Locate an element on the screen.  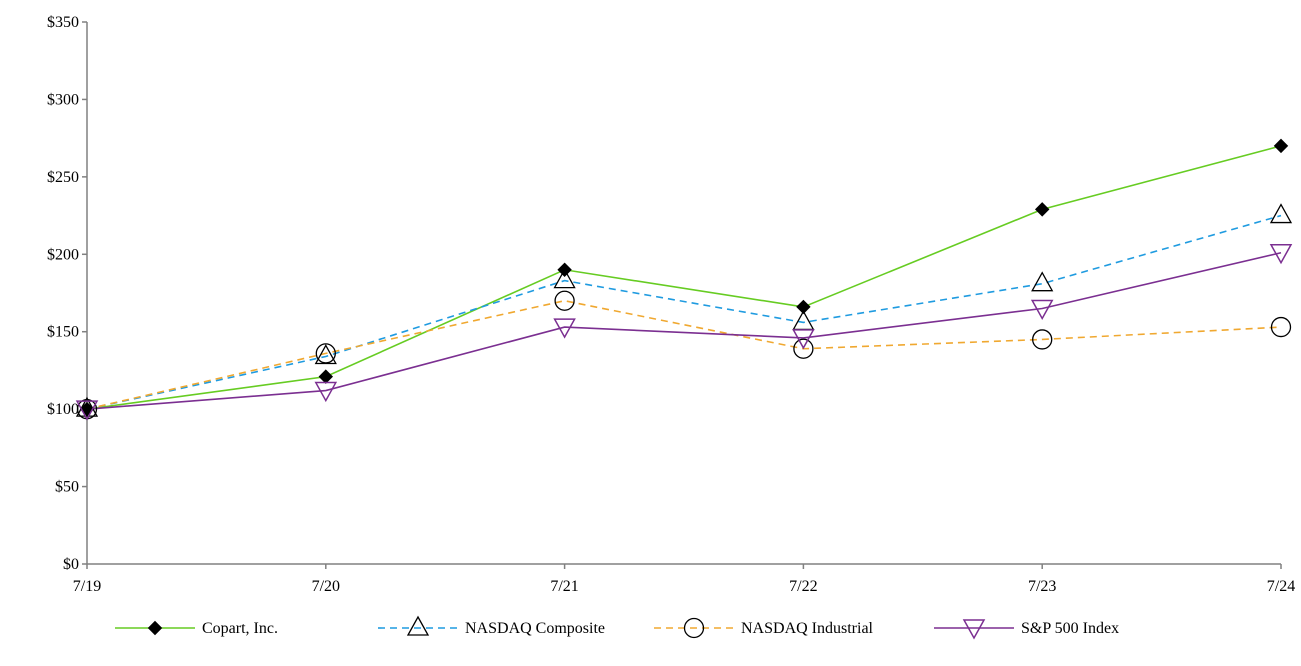
legend-item-s-p-500-index: S&P 500 Index is located at coordinates (1026, 629).